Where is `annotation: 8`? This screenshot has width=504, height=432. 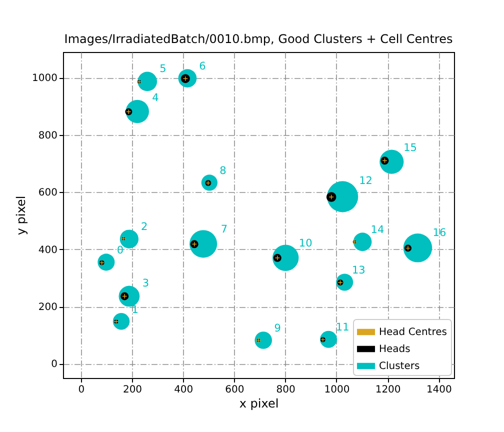
annotation: 8 is located at coordinates (223, 171).